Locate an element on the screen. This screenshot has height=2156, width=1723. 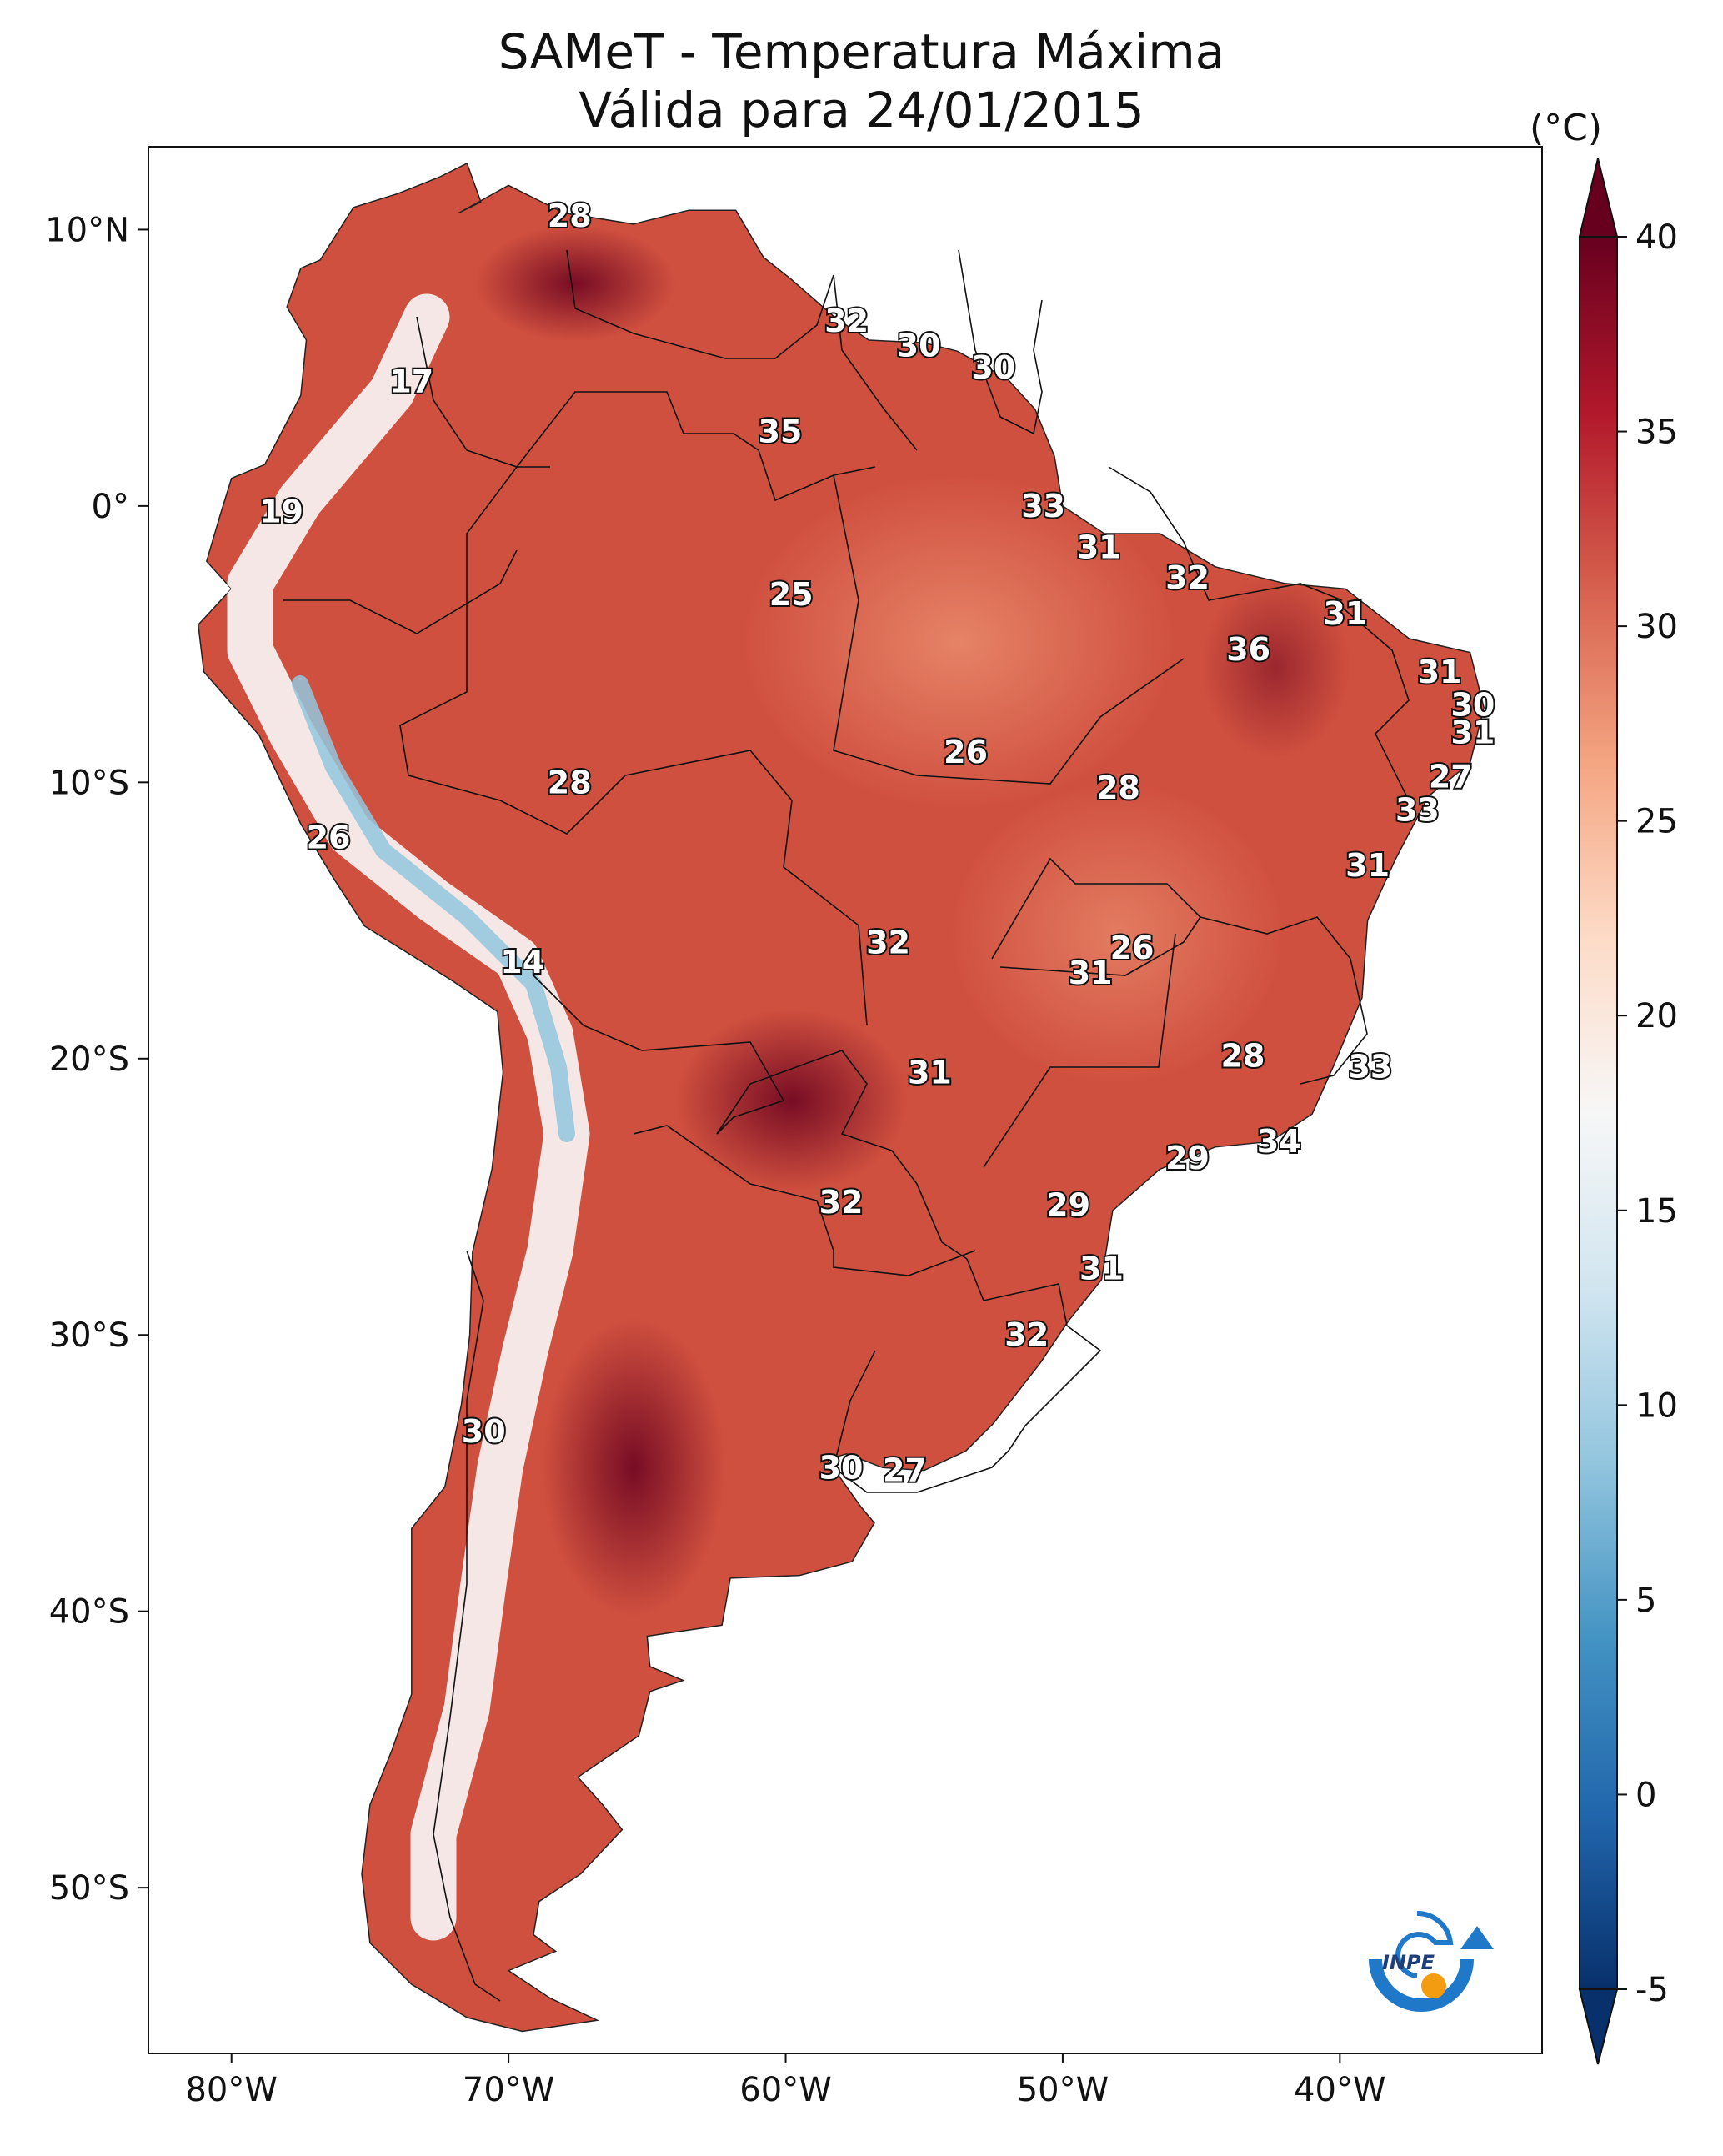
lat-tick-label: 10°N is located at coordinates (87, 230).